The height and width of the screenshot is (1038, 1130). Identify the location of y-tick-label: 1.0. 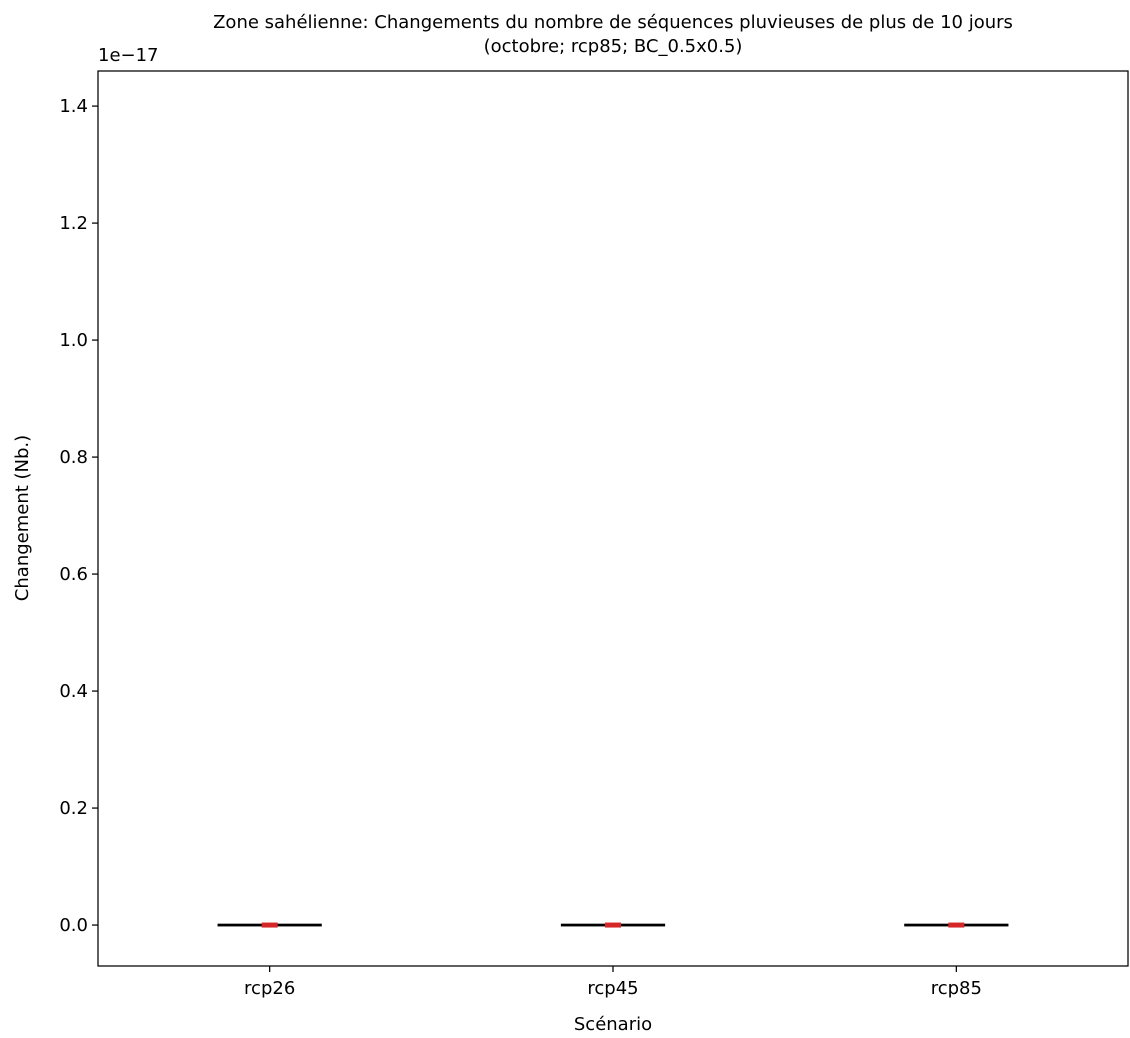
(73, 340).